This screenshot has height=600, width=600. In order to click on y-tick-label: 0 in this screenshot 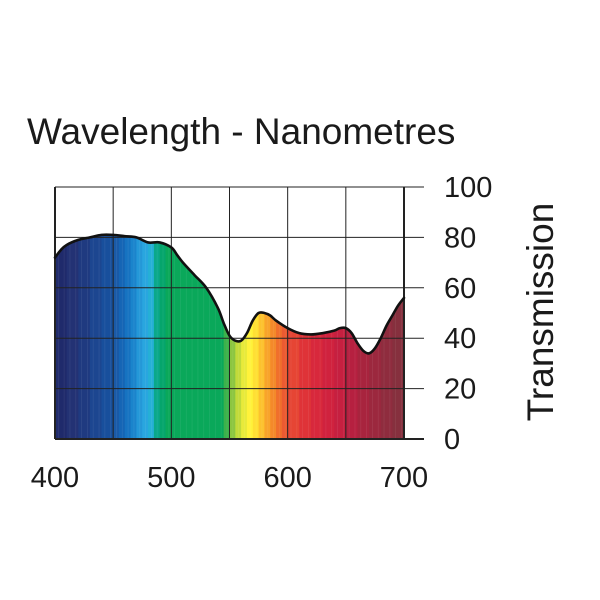, I will do `click(452, 440)`.